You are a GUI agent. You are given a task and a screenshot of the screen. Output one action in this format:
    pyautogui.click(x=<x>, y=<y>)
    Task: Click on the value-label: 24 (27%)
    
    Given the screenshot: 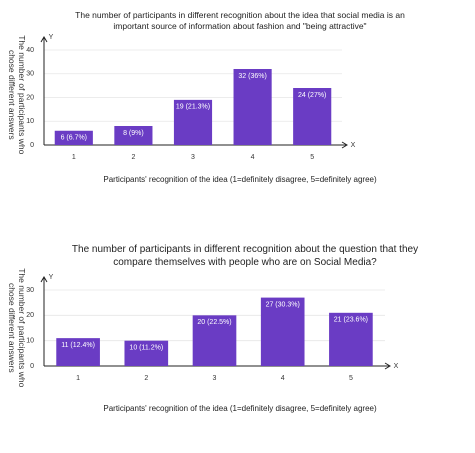 What is the action you would take?
    pyautogui.click(x=312, y=95)
    